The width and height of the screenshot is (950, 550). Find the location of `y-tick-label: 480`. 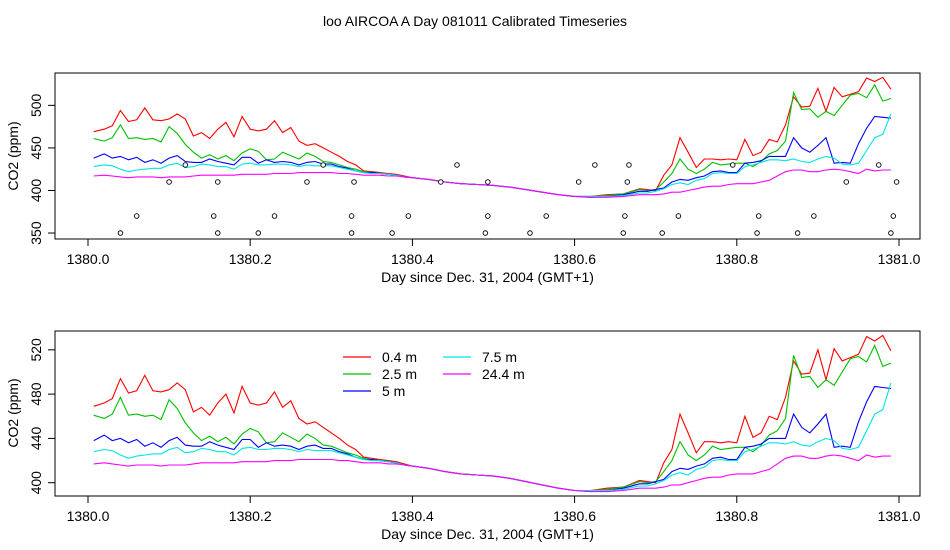

y-tick-label: 480 is located at coordinates (36, 394).